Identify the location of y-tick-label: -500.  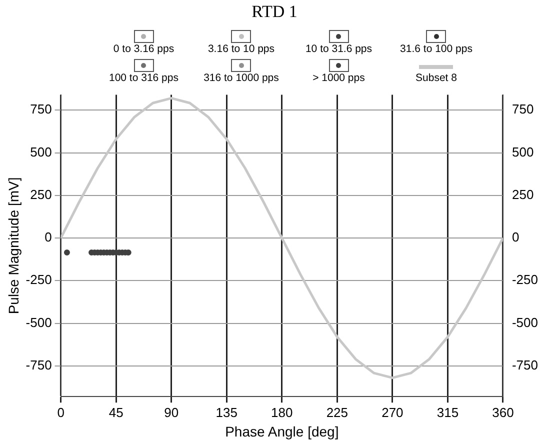
(39, 322).